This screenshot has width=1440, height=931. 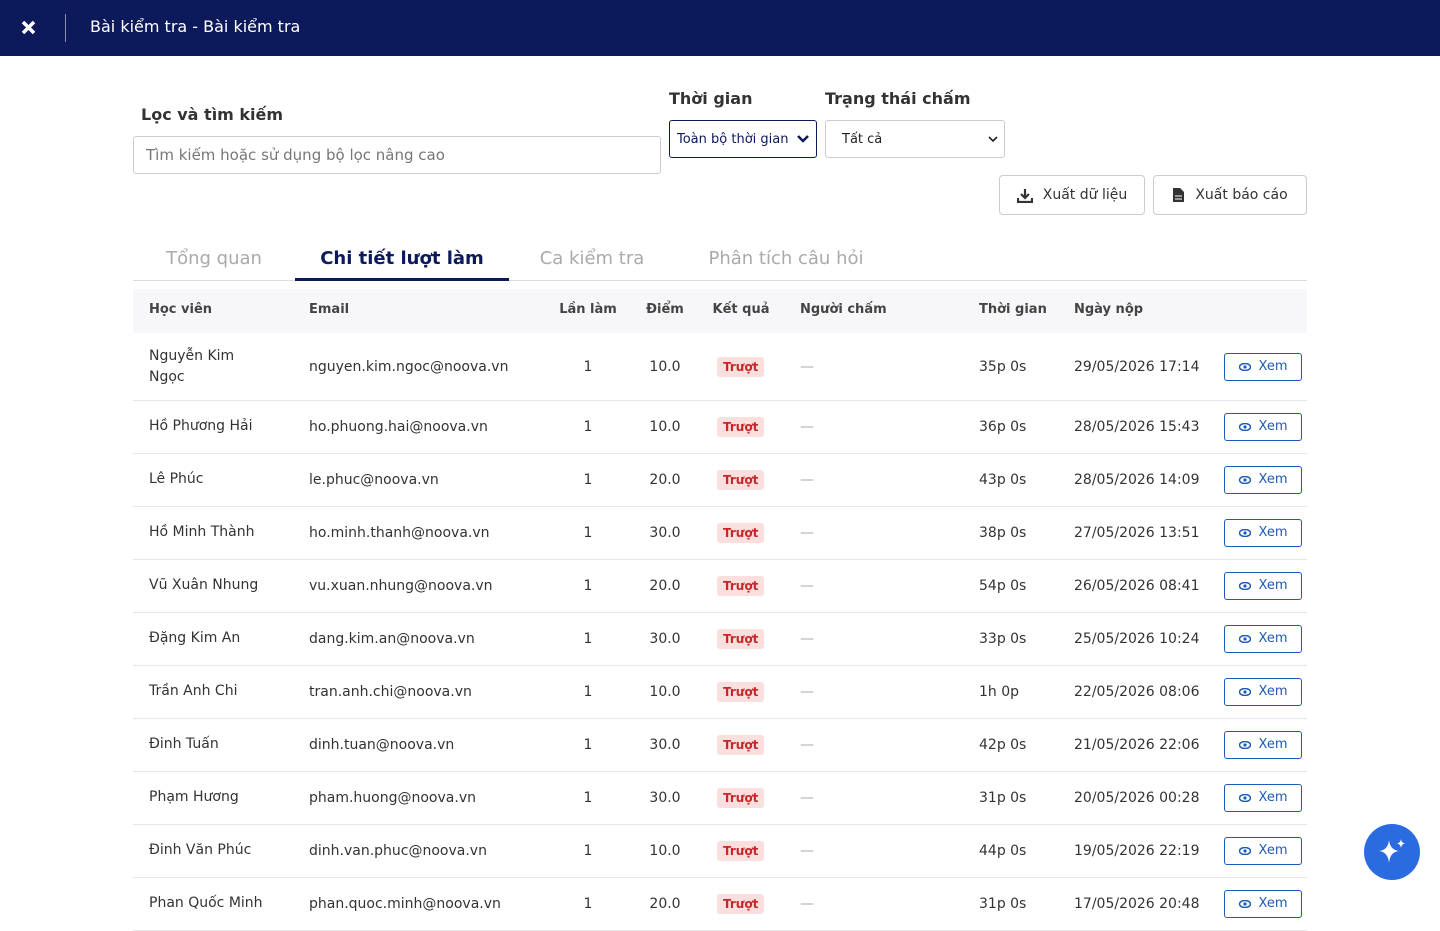 I want to click on cell: 26/05/2026 08:41, so click(x=1137, y=585).